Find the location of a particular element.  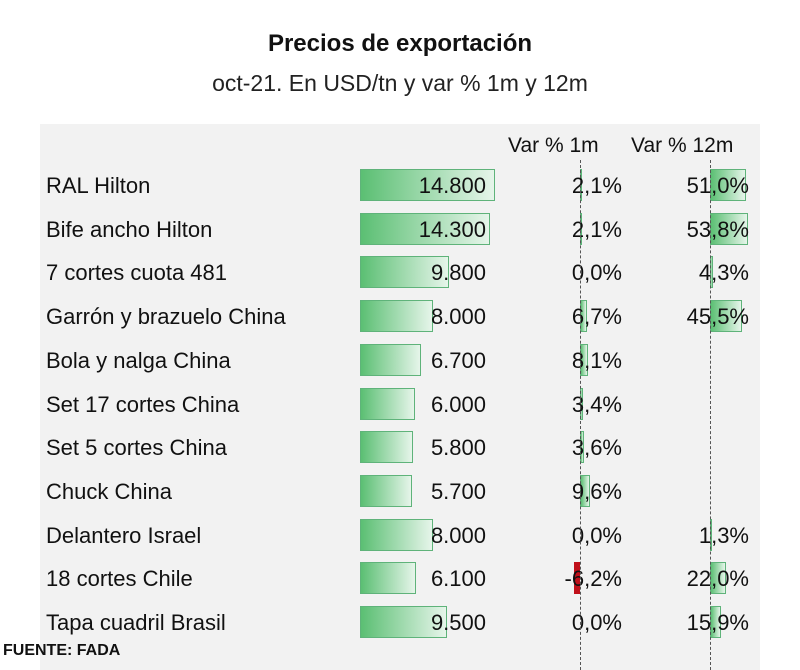

var-12m-value: 22,0% is located at coordinates (717, 579).